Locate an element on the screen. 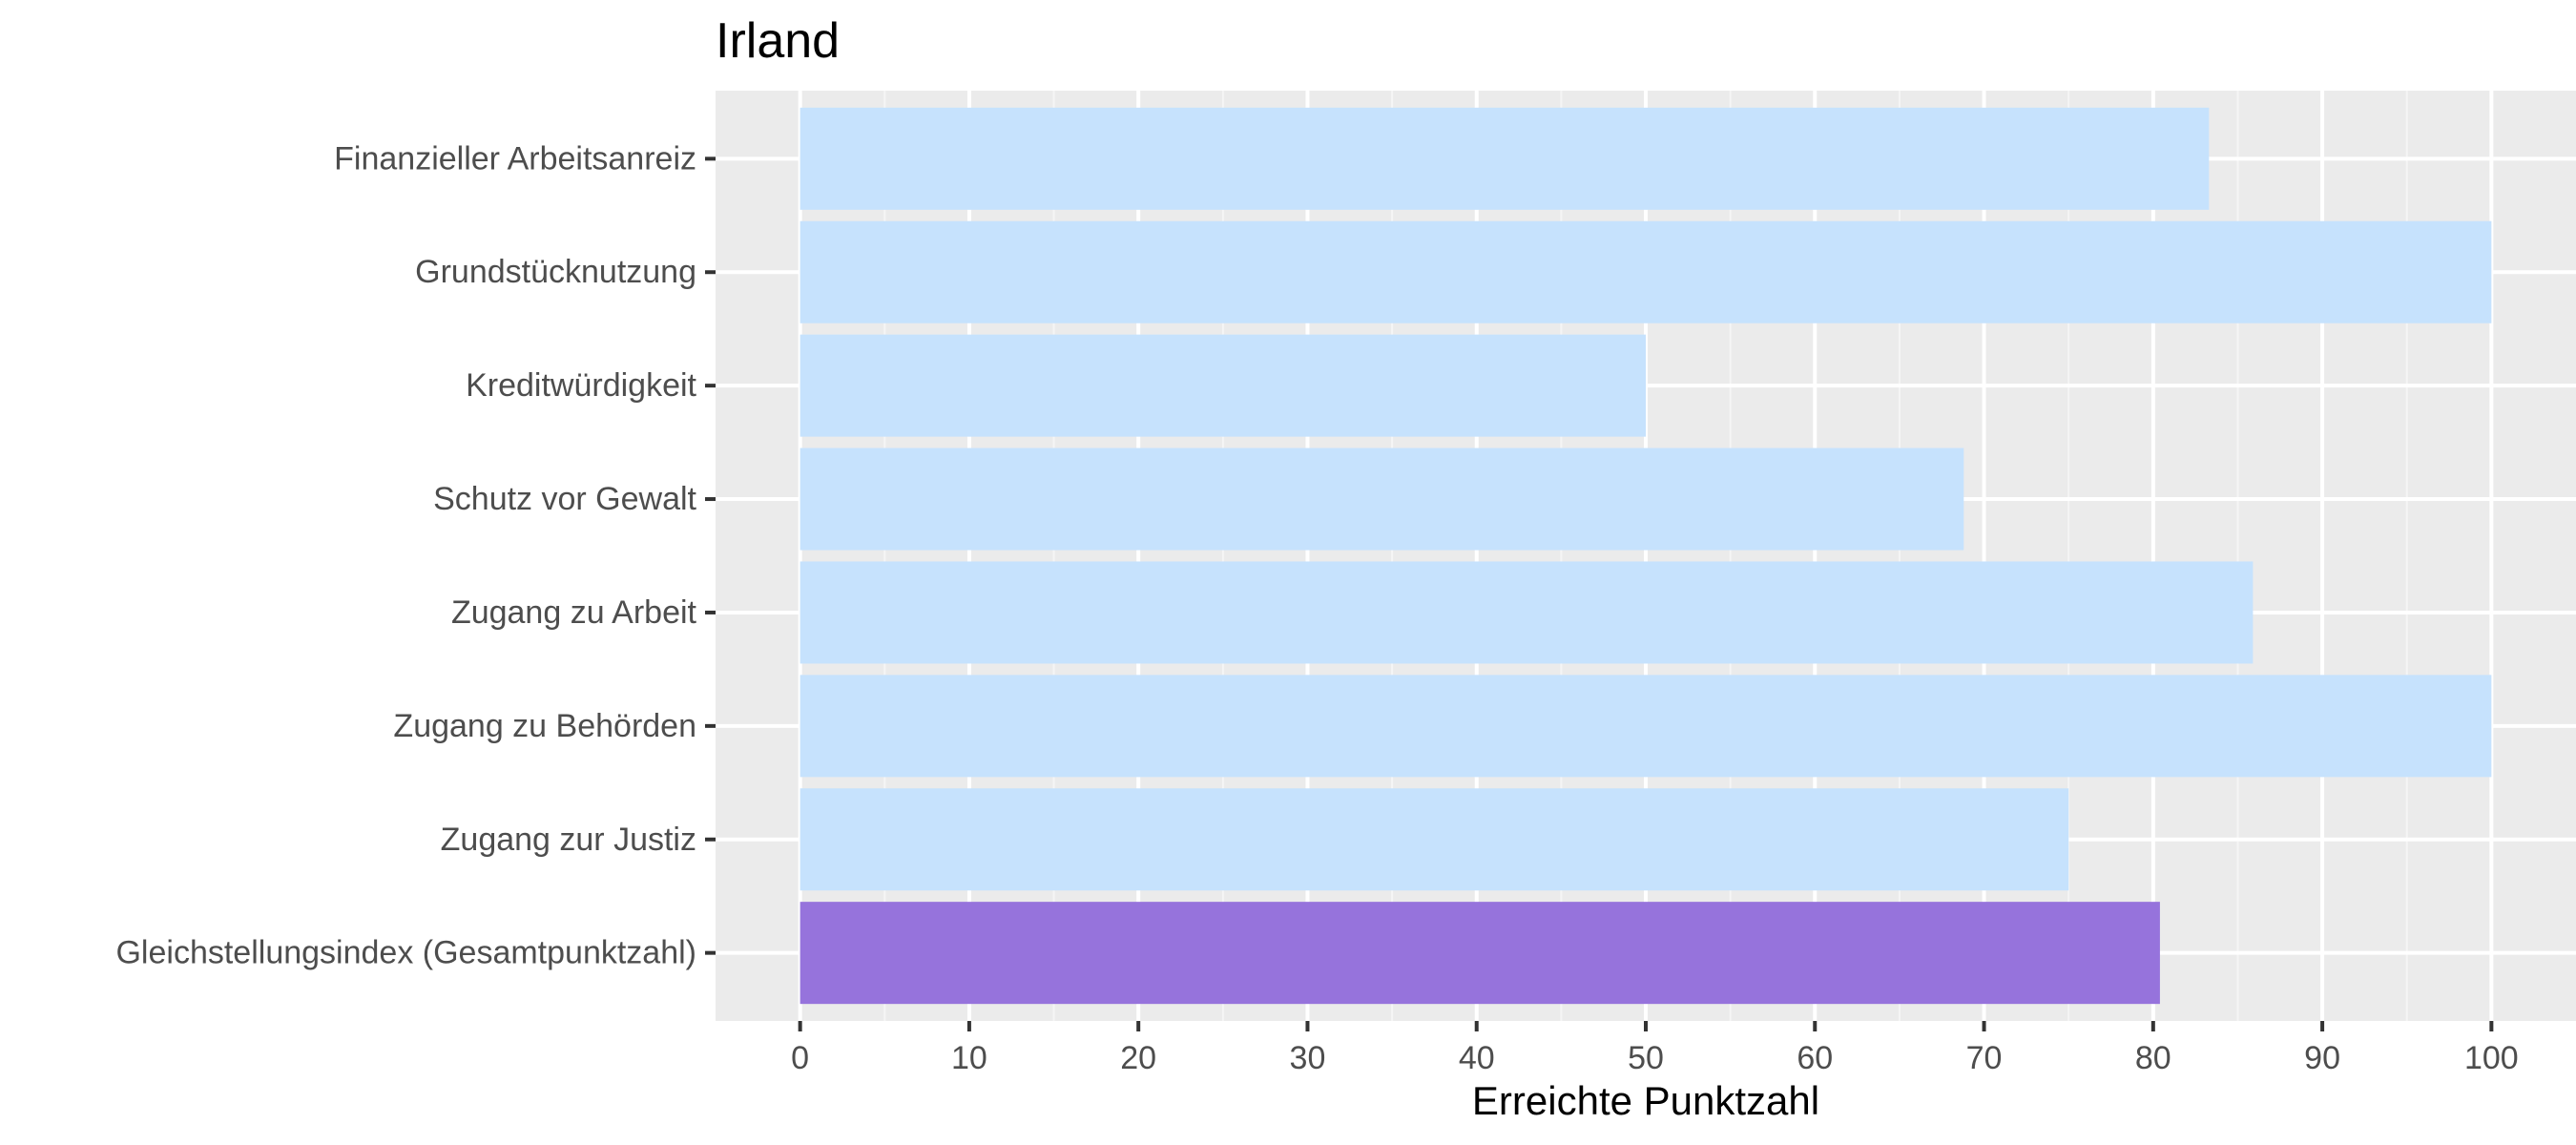  y-tick-label: Finanzieller Arbeitsanreiz is located at coordinates (515, 158).